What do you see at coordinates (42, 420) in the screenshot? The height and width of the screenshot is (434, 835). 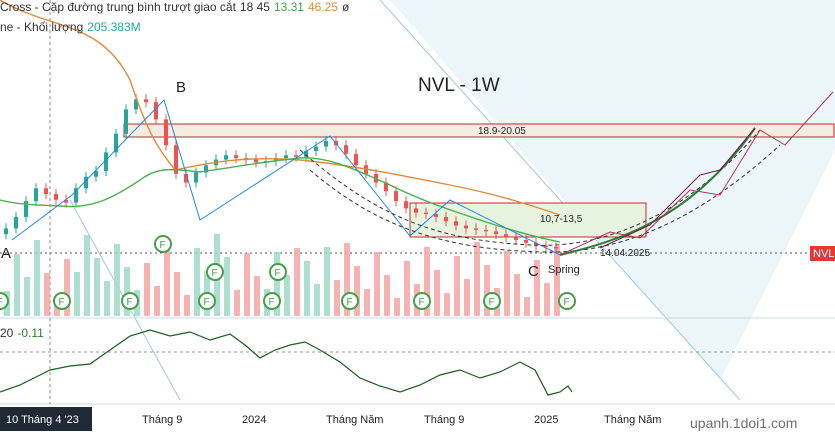 I see `x-tick-0: 10 Tháng 4 '23` at bounding box center [42, 420].